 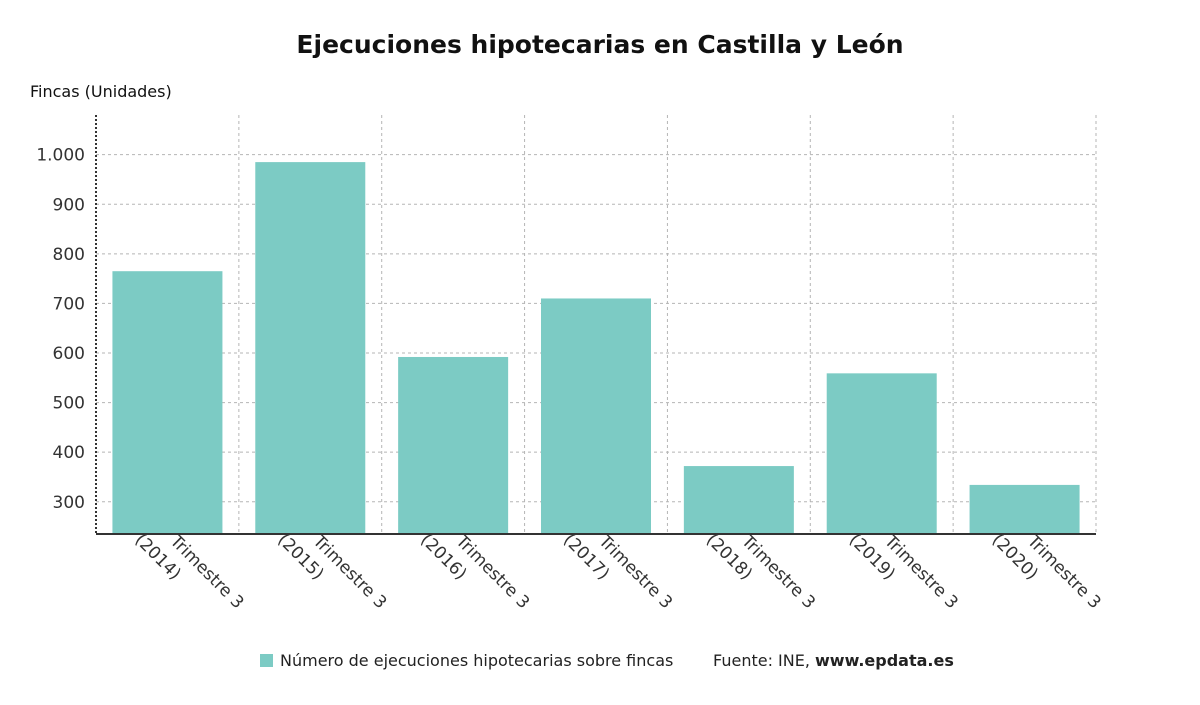 I want to click on y-tick-label: 500, so click(x=69, y=404).